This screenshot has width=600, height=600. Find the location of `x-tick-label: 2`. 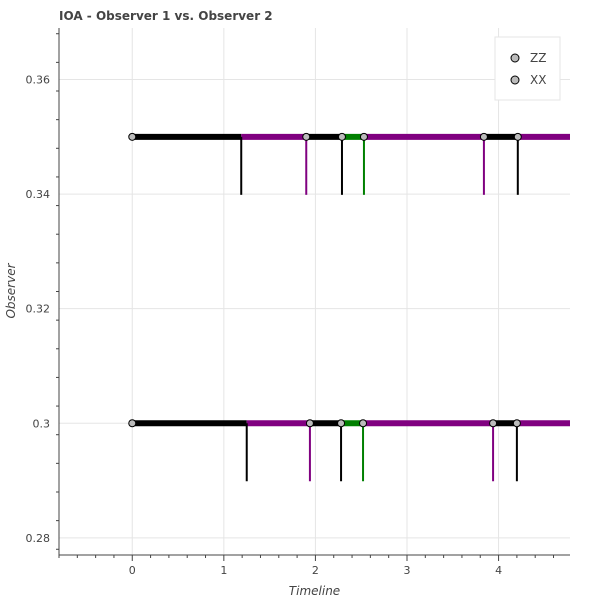

x-tick-label: 2 is located at coordinates (315, 570).